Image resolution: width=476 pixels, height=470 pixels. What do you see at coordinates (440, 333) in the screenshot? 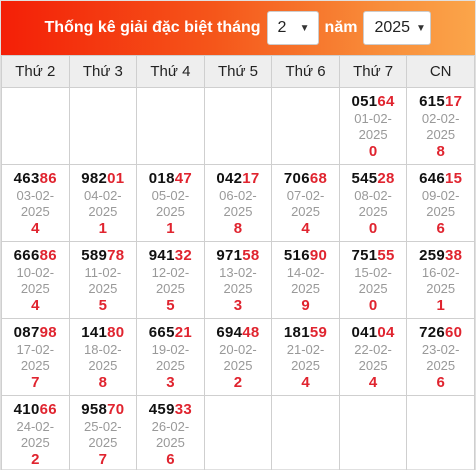
I see `prize-number: 72660` at bounding box center [440, 333].